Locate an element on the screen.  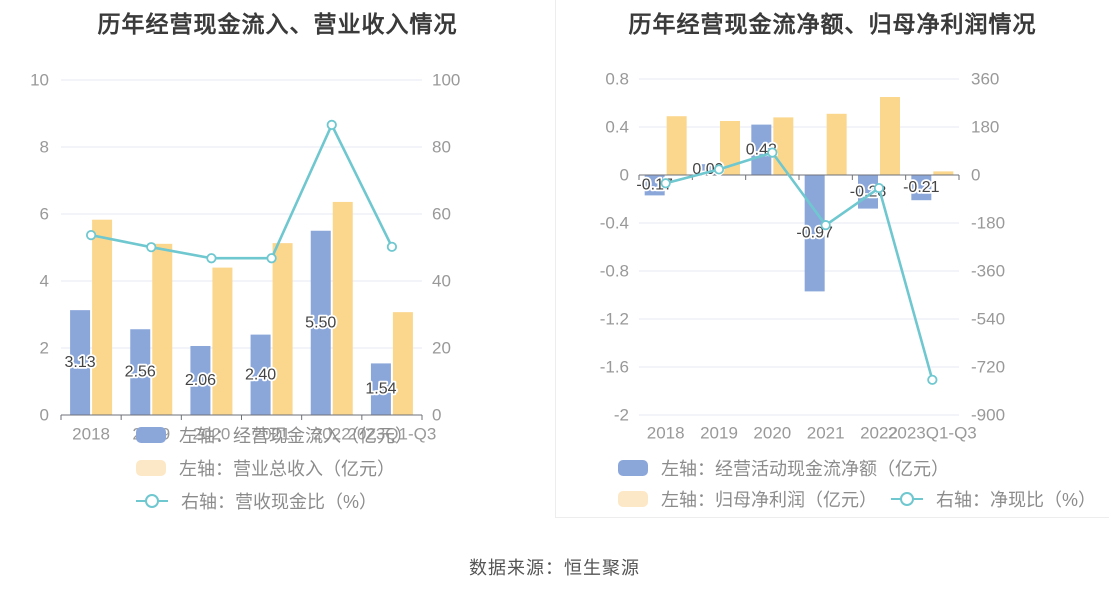
bar-value-label: 2.56 is located at coordinates (140, 372).